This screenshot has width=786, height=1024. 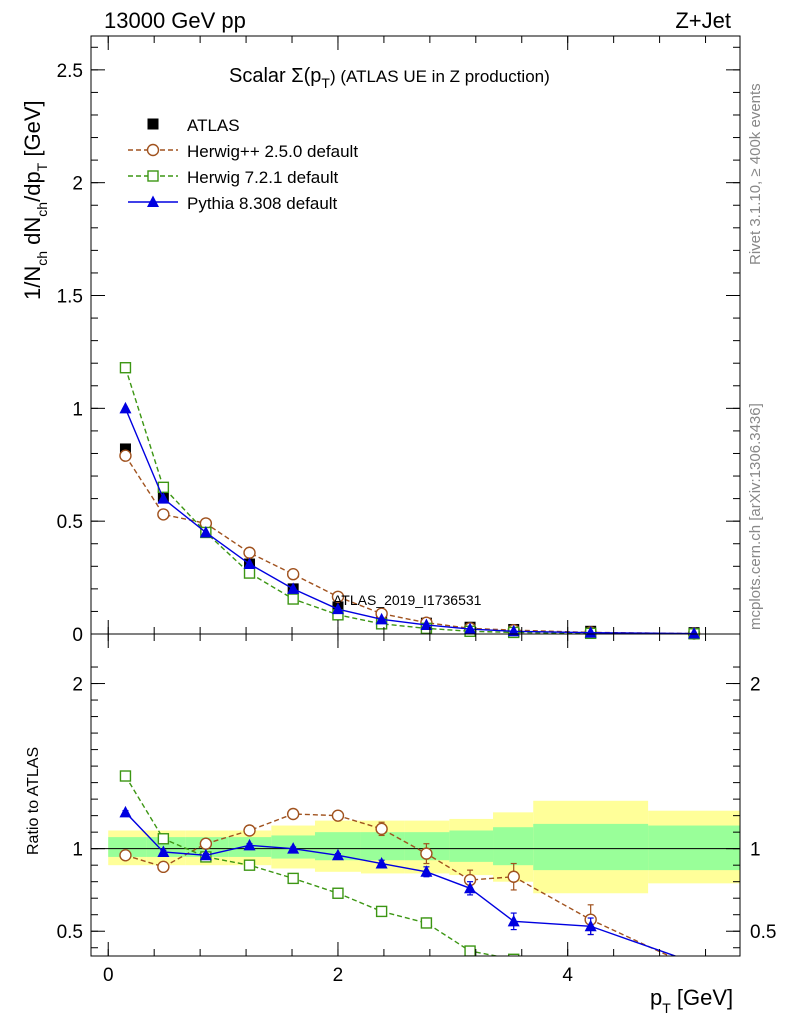 I want to click on main-y-tick-label: 1.5, so click(x=70, y=297).